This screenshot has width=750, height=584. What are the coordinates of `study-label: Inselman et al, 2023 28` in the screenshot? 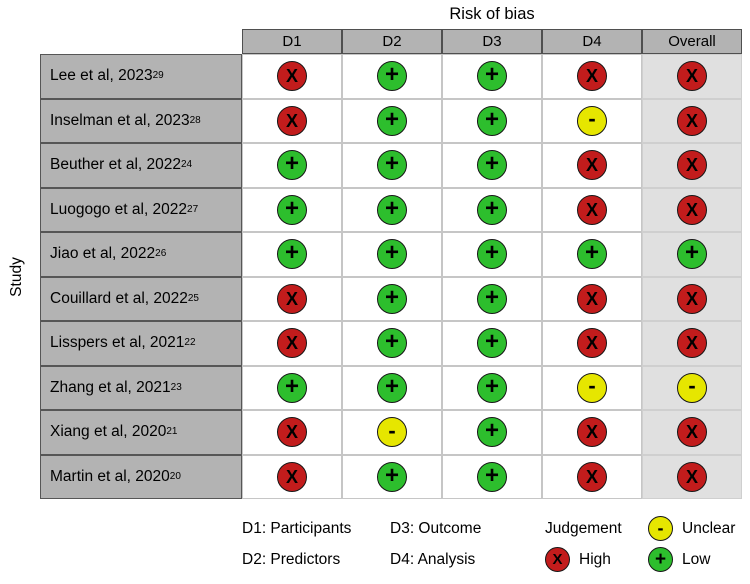 It's located at (141, 120).